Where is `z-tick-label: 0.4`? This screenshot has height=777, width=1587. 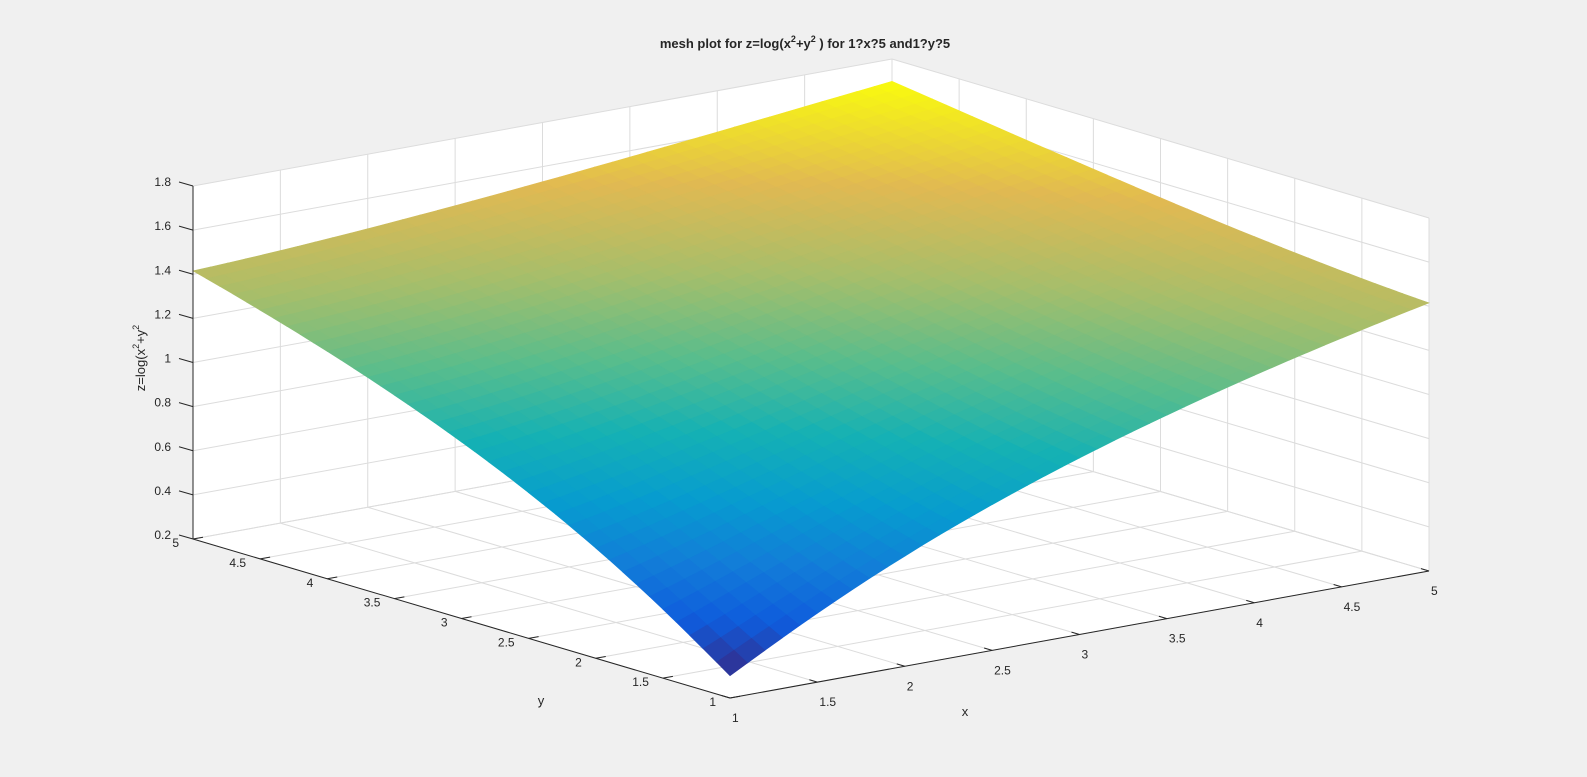 z-tick-label: 0.4 is located at coordinates (162, 491).